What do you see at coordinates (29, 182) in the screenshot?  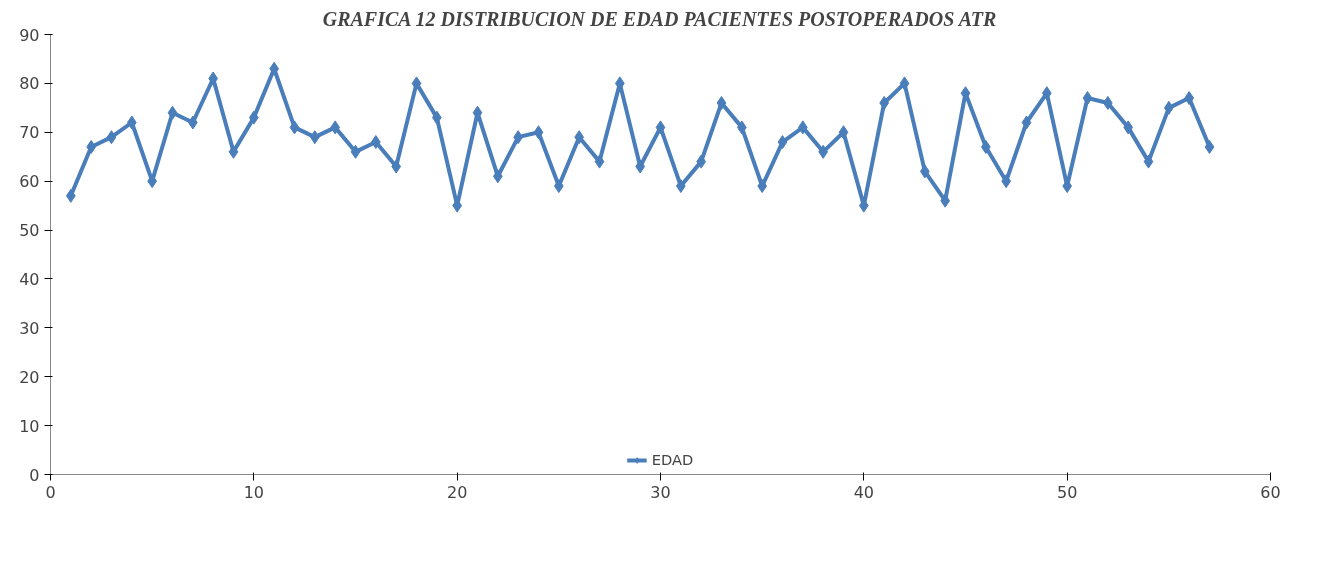 I see `y-tick-label: 60` at bounding box center [29, 182].